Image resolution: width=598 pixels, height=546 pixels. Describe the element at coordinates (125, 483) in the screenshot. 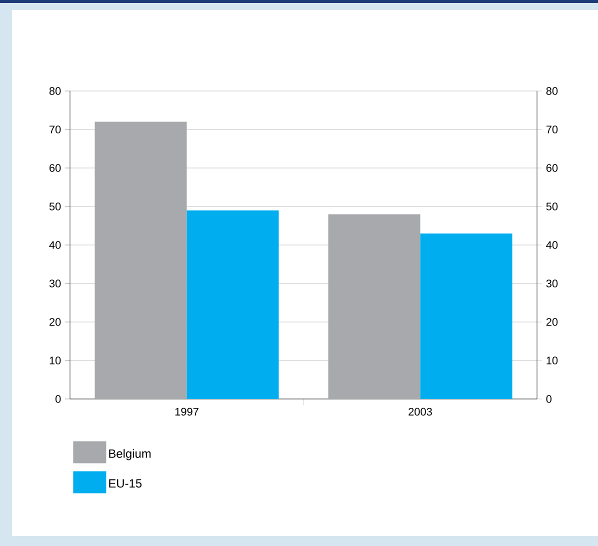

I see `legend-label: EU-15` at that location.